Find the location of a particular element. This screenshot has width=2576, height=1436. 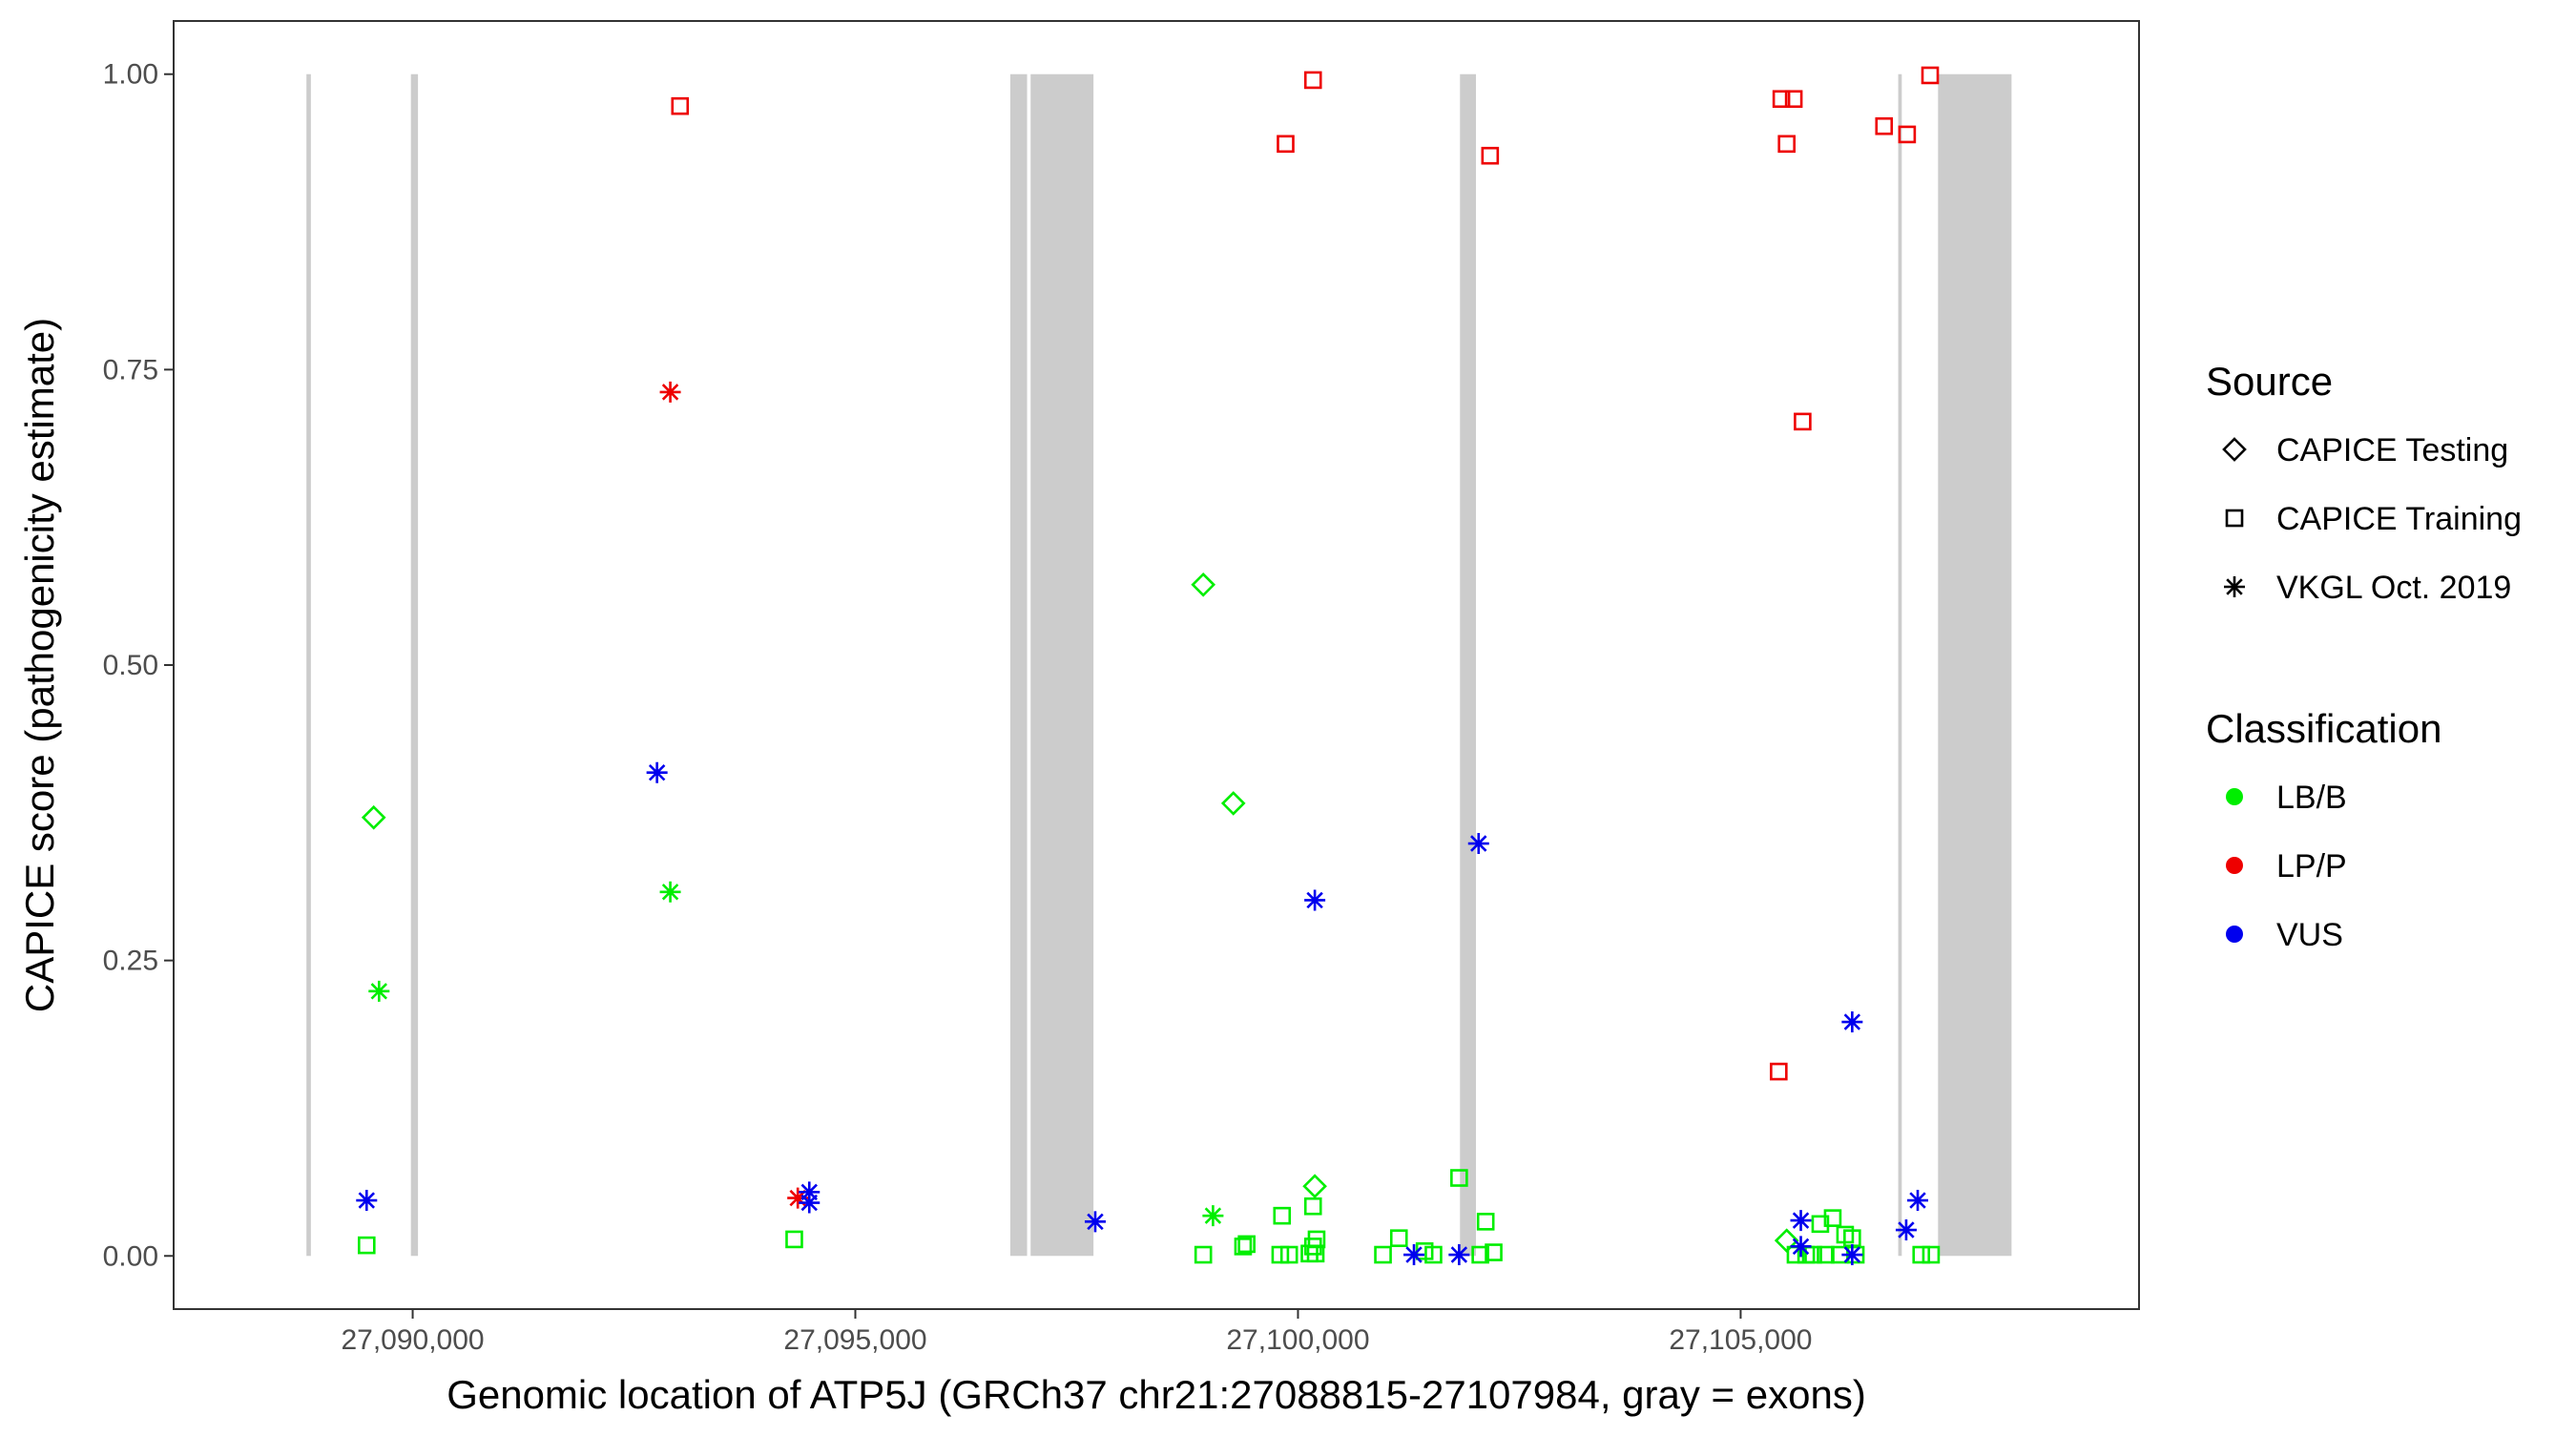

y-tick-label: 1.00 is located at coordinates (130, 75).